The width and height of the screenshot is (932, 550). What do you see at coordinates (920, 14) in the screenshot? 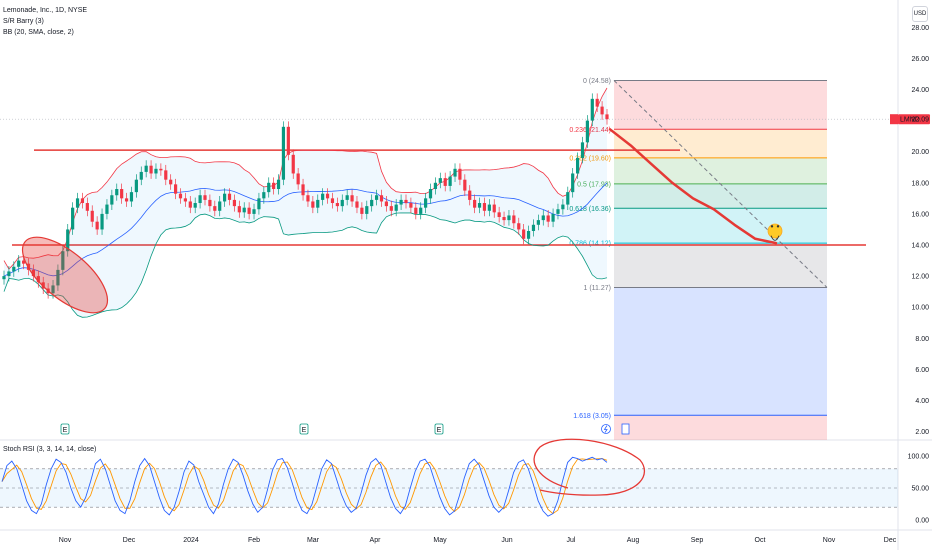
I see `currency-button: USD` at bounding box center [920, 14].